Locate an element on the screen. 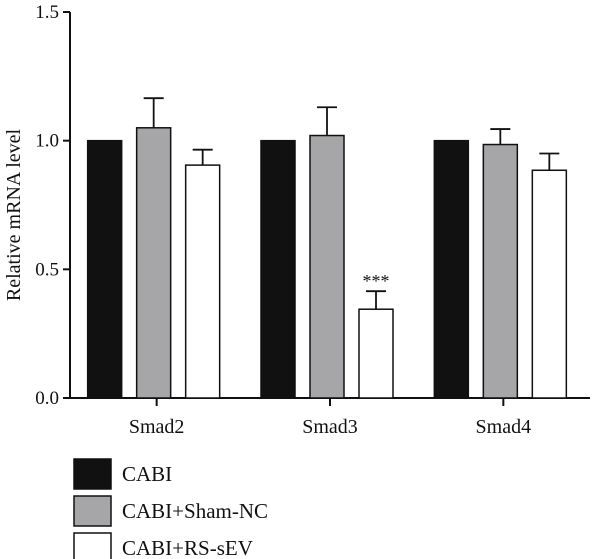 Image resolution: width=600 pixels, height=559 pixels. y-tick-label: 1.5 is located at coordinates (47, 12).